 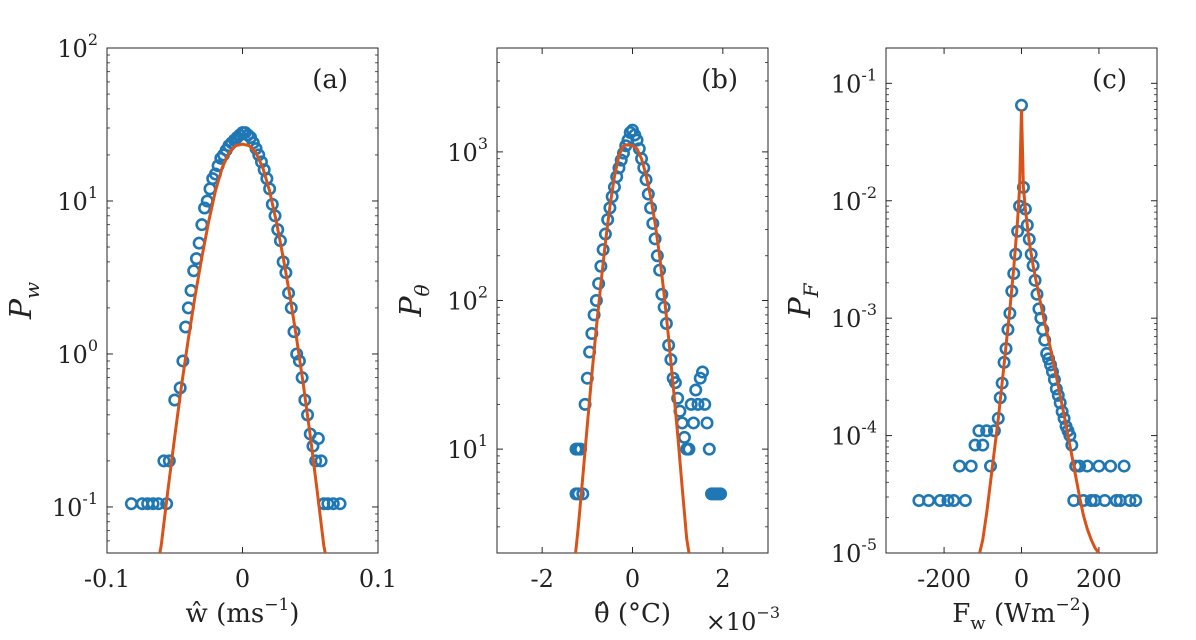 I want to click on y-tick-label-exponent: 2, so click(x=93, y=39).